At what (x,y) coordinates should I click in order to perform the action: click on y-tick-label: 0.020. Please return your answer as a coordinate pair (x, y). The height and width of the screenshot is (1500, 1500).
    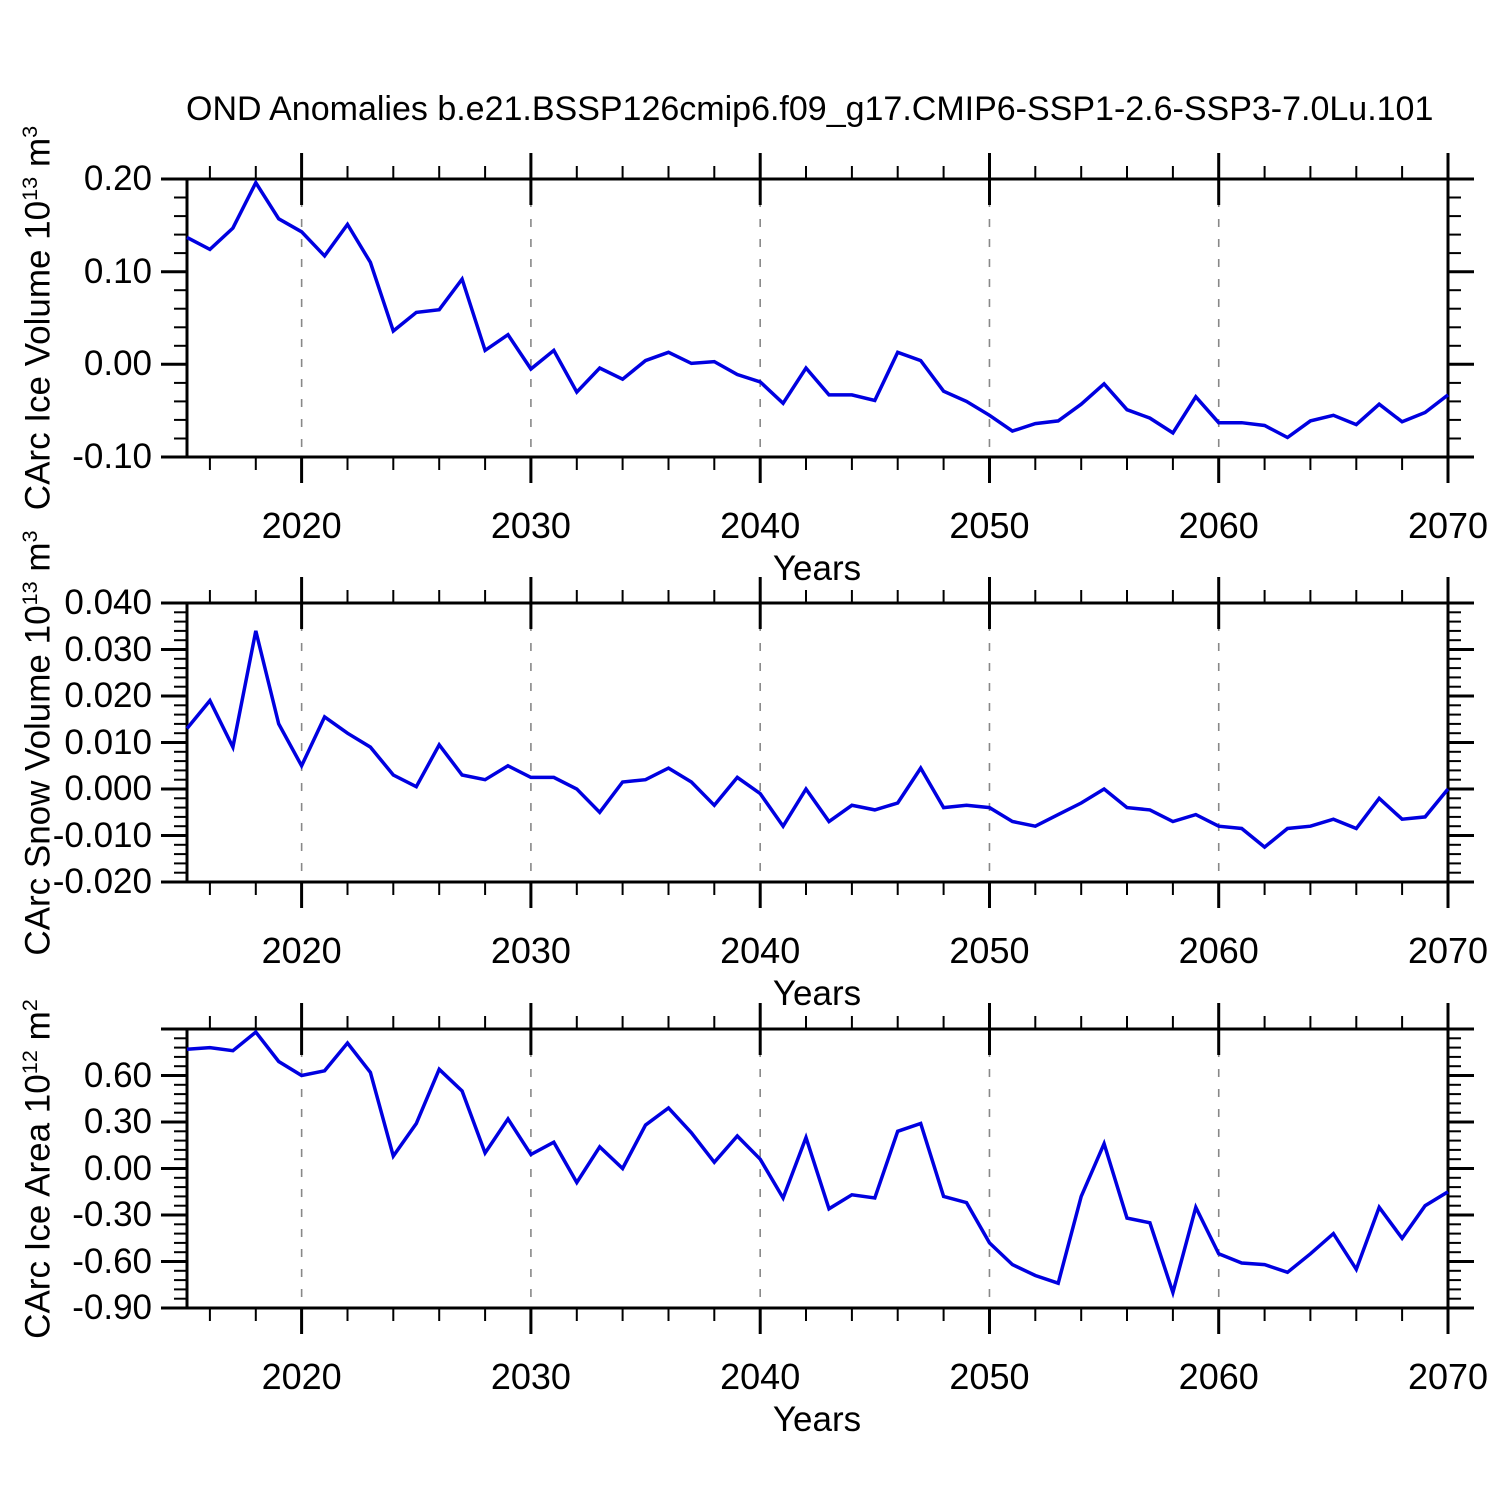
    Looking at the image, I should click on (108, 695).